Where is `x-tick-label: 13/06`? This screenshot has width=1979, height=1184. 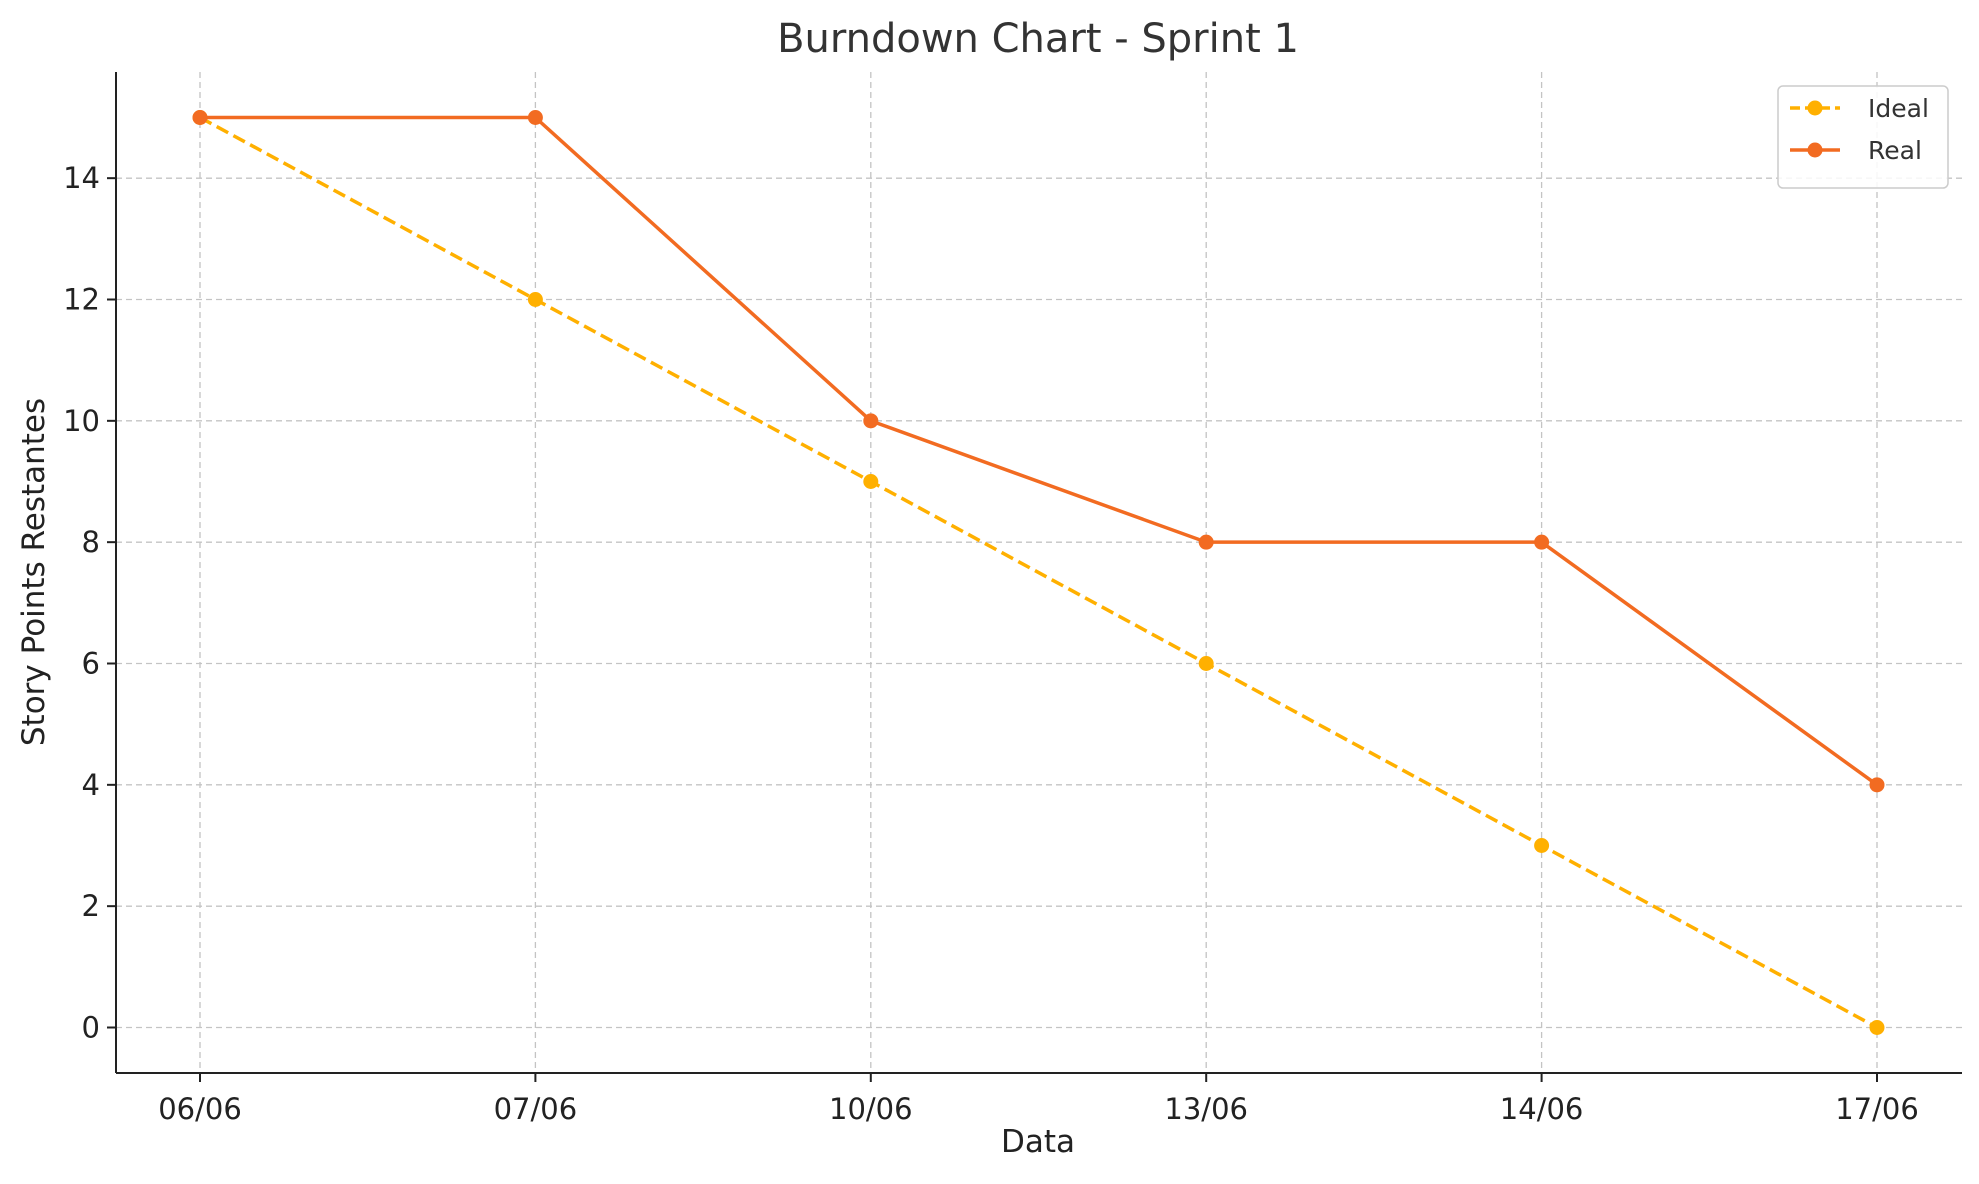 x-tick-label: 13/06 is located at coordinates (1206, 1109).